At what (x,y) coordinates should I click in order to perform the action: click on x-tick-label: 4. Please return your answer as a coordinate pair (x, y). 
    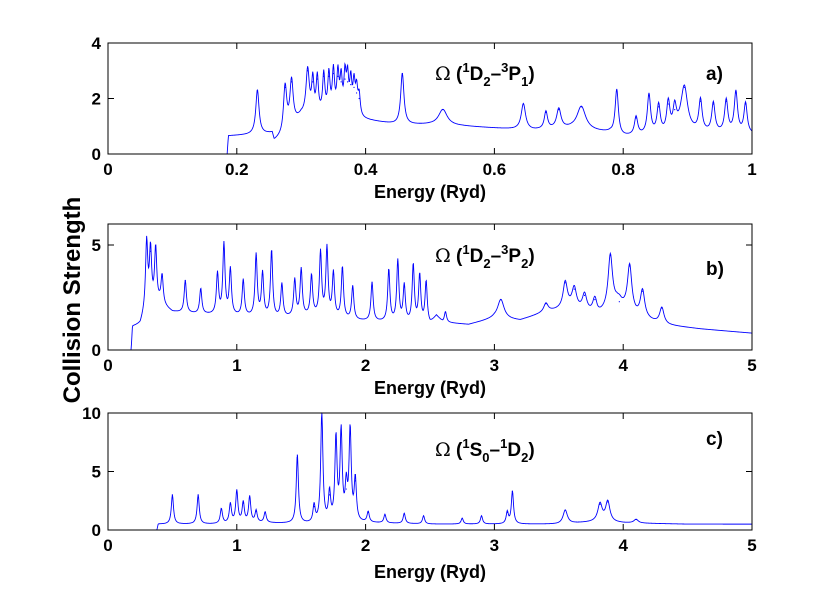
    Looking at the image, I should click on (623, 545).